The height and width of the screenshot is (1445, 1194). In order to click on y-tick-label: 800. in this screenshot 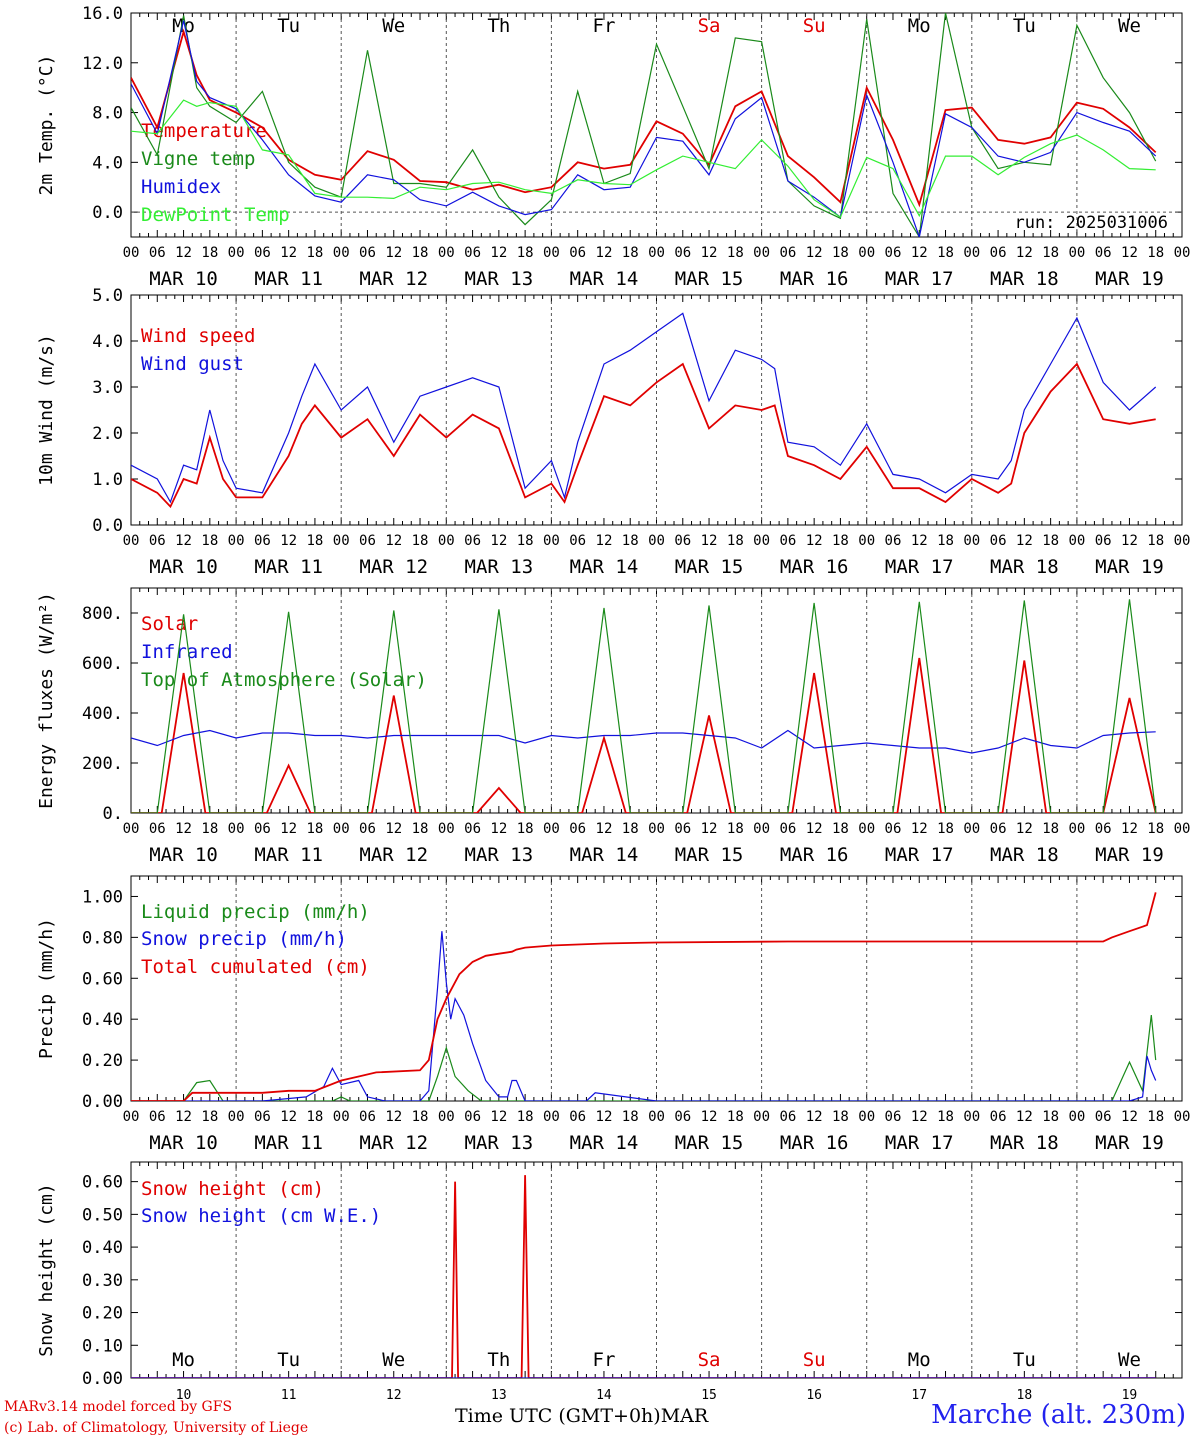, I will do `click(102, 614)`.